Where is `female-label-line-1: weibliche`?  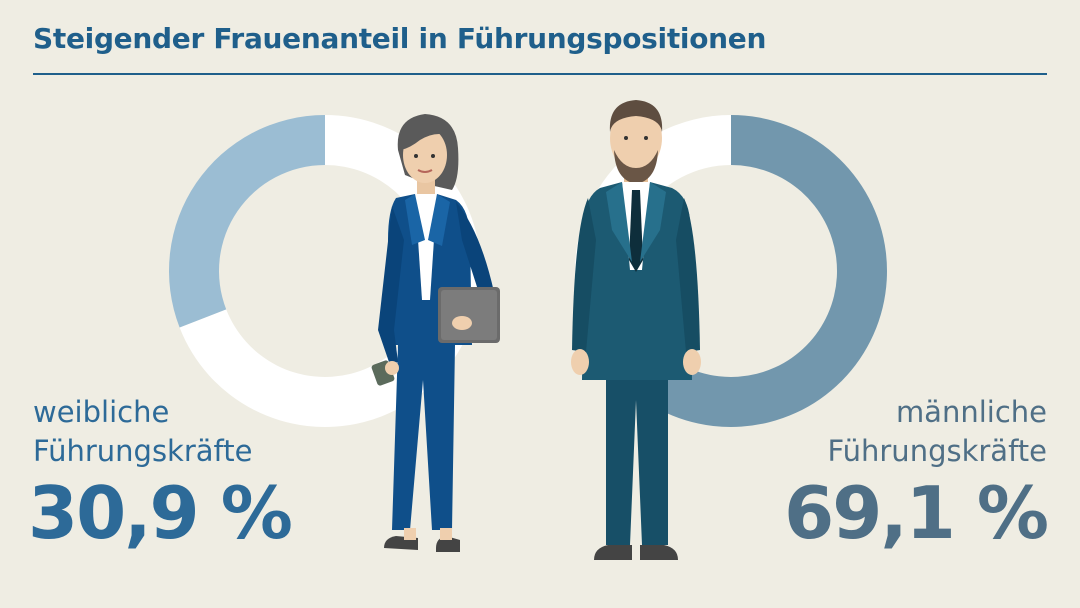 female-label-line-1: weibliche is located at coordinates (101, 412).